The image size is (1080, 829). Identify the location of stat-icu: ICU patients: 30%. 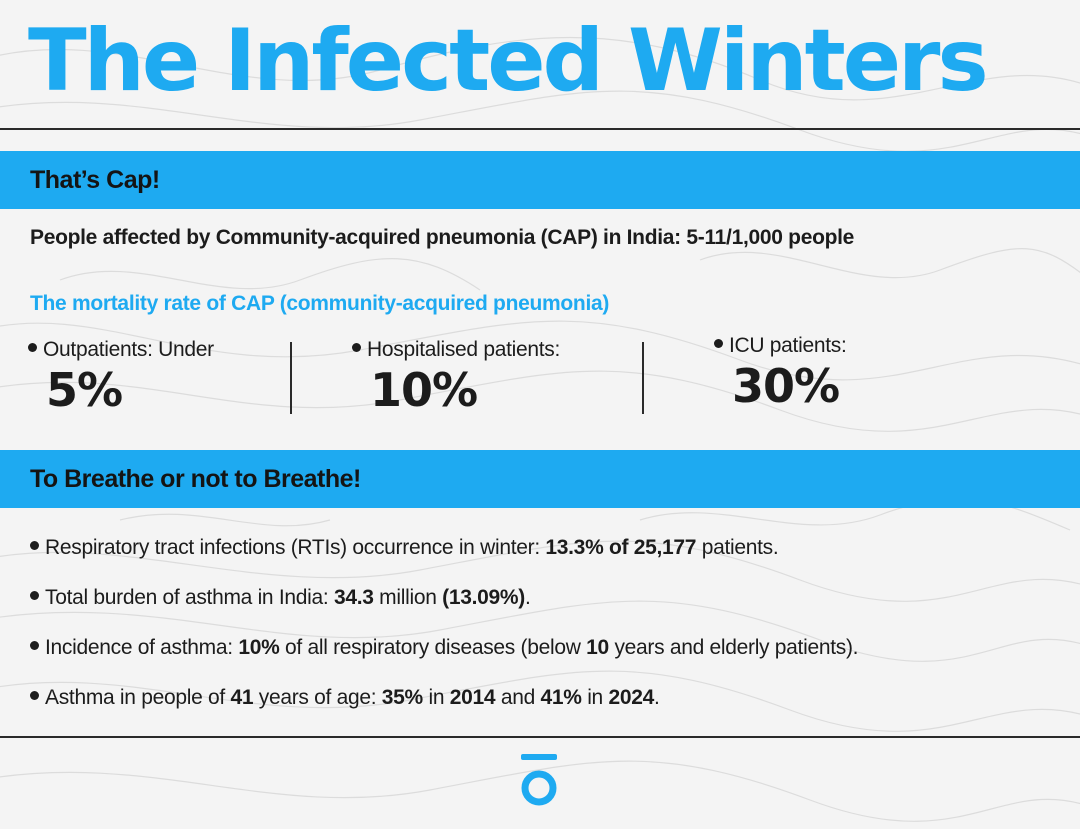
(780, 373).